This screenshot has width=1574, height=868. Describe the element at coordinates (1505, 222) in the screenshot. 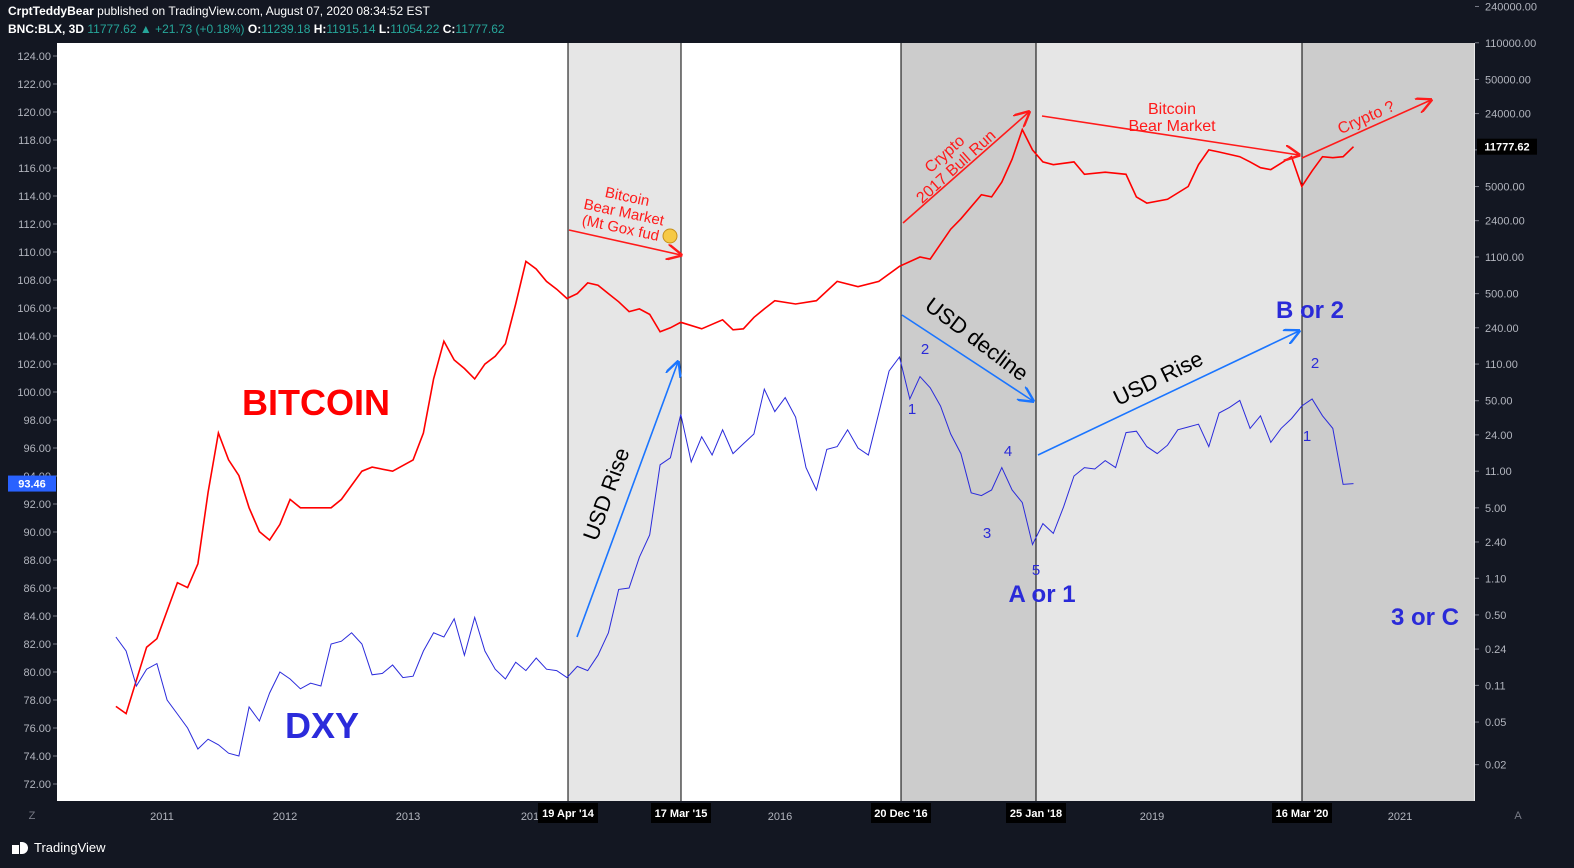

I see `right-tick-label-6: 2400.00` at that location.